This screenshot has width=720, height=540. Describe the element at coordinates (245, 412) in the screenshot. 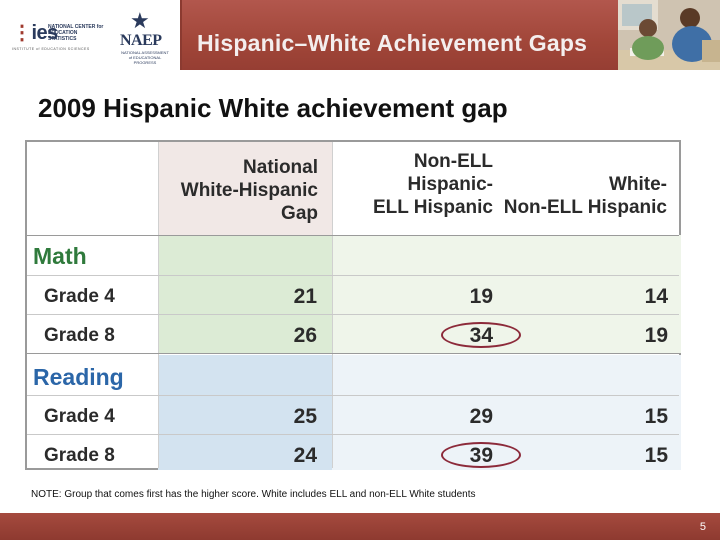

I see `reading-national-band` at that location.